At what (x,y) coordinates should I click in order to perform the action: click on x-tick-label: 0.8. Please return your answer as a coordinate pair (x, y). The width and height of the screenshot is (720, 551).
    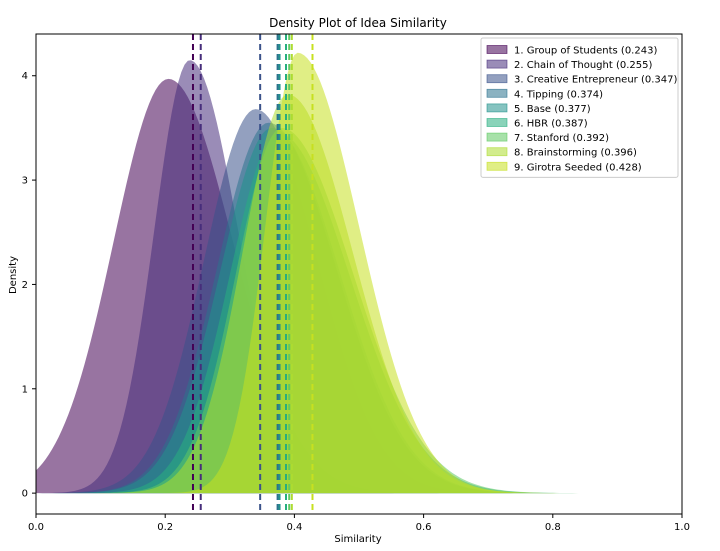
    Looking at the image, I should click on (553, 527).